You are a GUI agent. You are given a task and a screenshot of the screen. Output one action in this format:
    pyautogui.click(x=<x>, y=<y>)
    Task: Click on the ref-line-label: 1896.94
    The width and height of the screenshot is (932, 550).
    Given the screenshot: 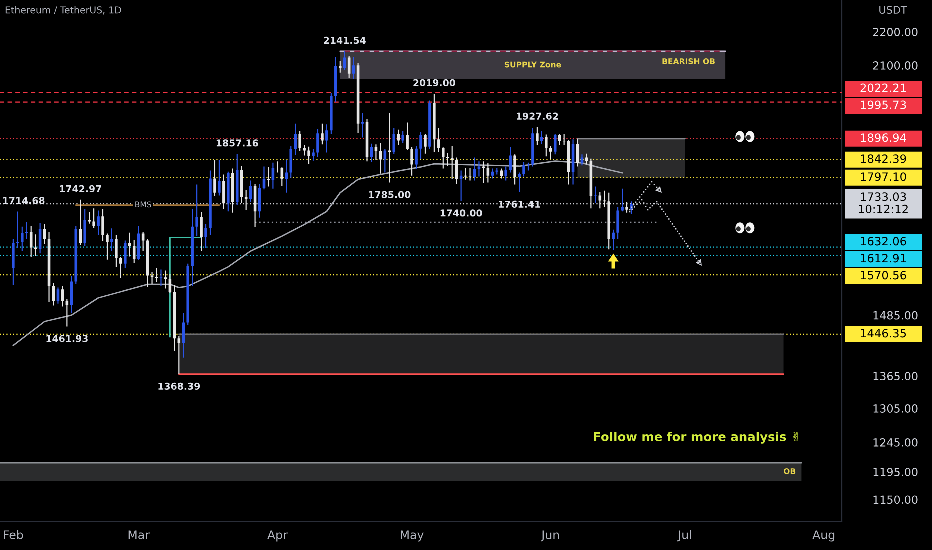 What is the action you would take?
    pyautogui.click(x=883, y=138)
    